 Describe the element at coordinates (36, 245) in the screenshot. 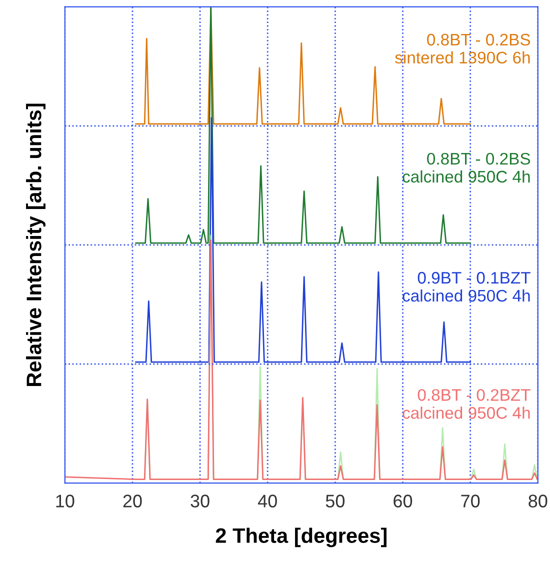

I see `y-axis-title: Relative Intensity [arb. units]` at that location.